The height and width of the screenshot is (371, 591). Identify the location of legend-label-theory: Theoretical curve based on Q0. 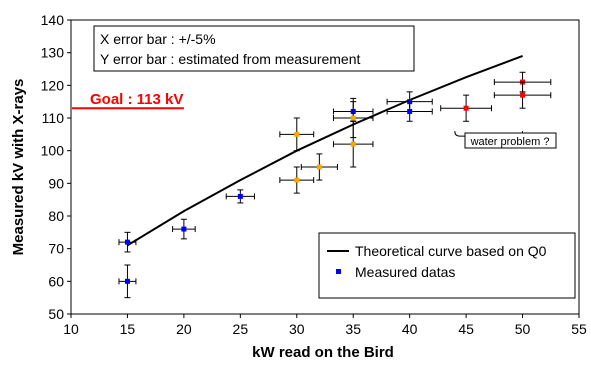
(451, 251).